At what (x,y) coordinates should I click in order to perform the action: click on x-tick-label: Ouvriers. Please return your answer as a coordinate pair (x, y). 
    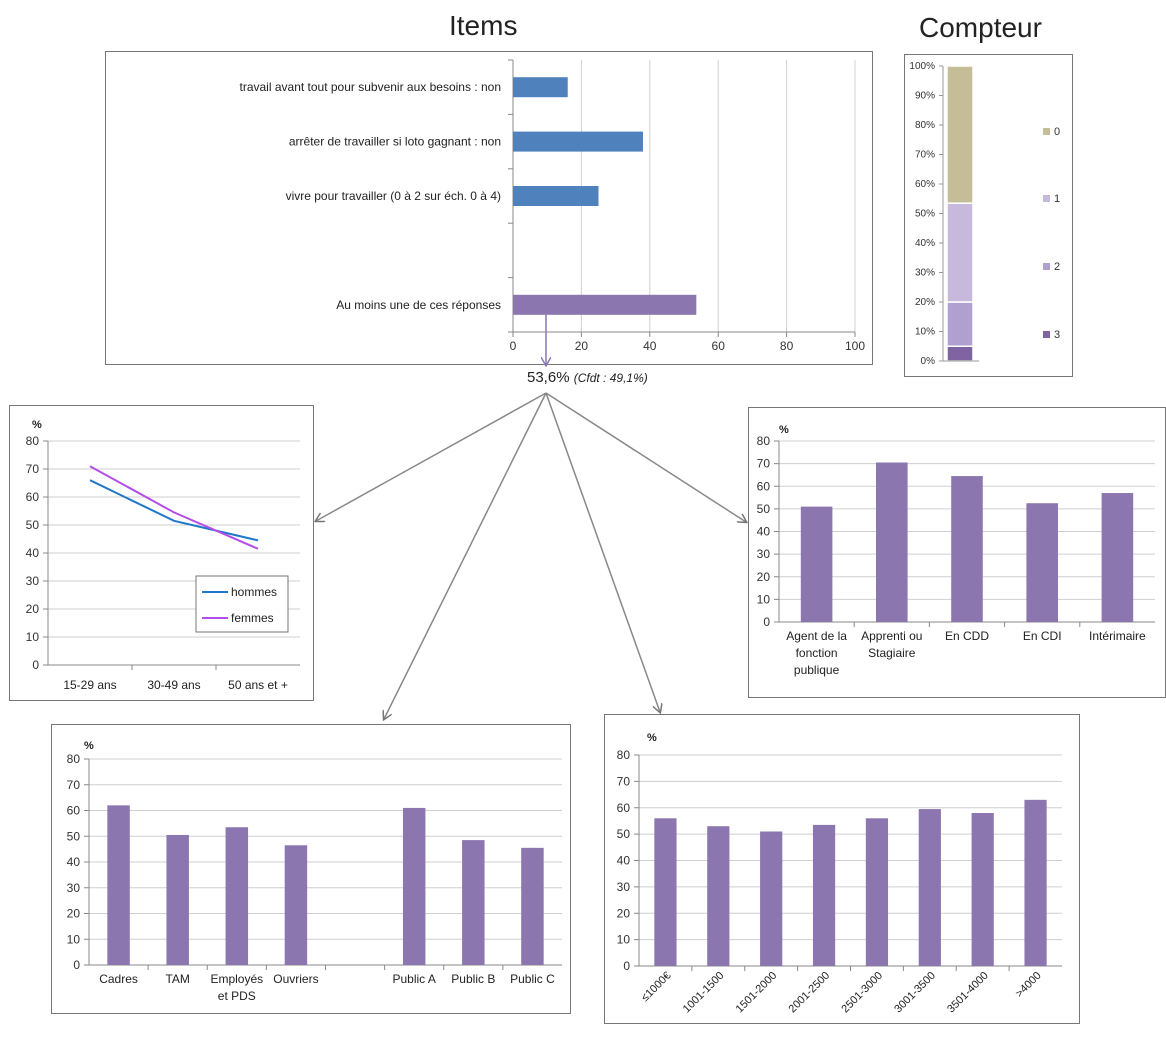
    Looking at the image, I should click on (295, 979).